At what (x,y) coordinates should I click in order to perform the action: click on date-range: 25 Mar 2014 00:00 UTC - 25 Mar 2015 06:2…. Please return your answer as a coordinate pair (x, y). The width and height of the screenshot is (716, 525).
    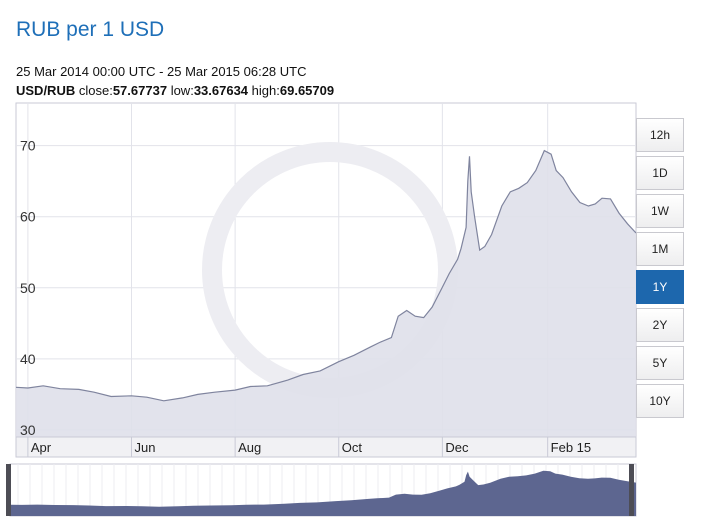
    Looking at the image, I should click on (161, 71).